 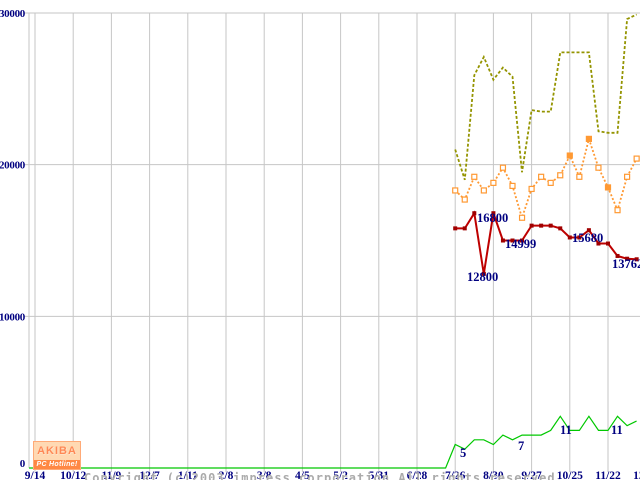 I want to click on olive-dashed-line, so click(x=545, y=97).